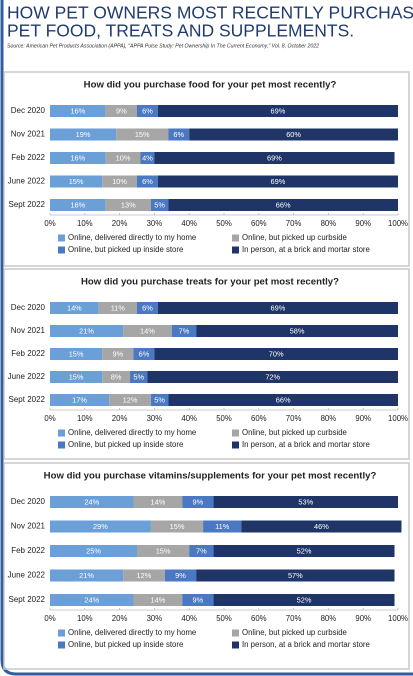 This screenshot has width=413, height=676. I want to click on value-label: 66%, so click(283, 204).